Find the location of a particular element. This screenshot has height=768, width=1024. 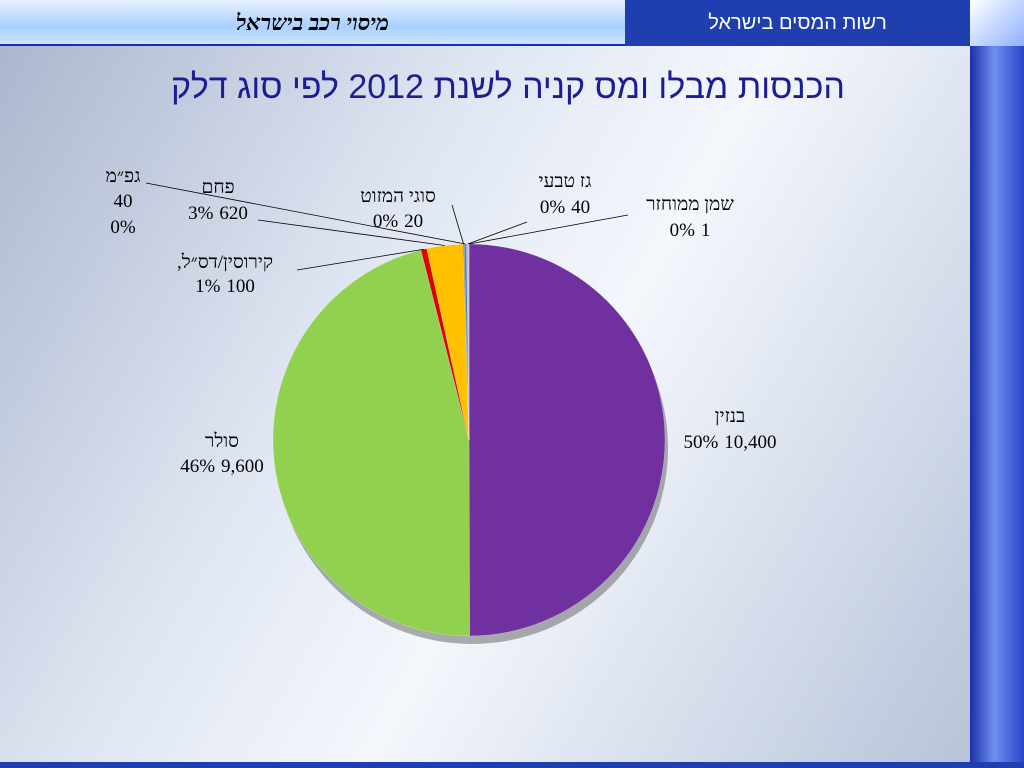

slice-value: 0% 40 is located at coordinates (565, 207).